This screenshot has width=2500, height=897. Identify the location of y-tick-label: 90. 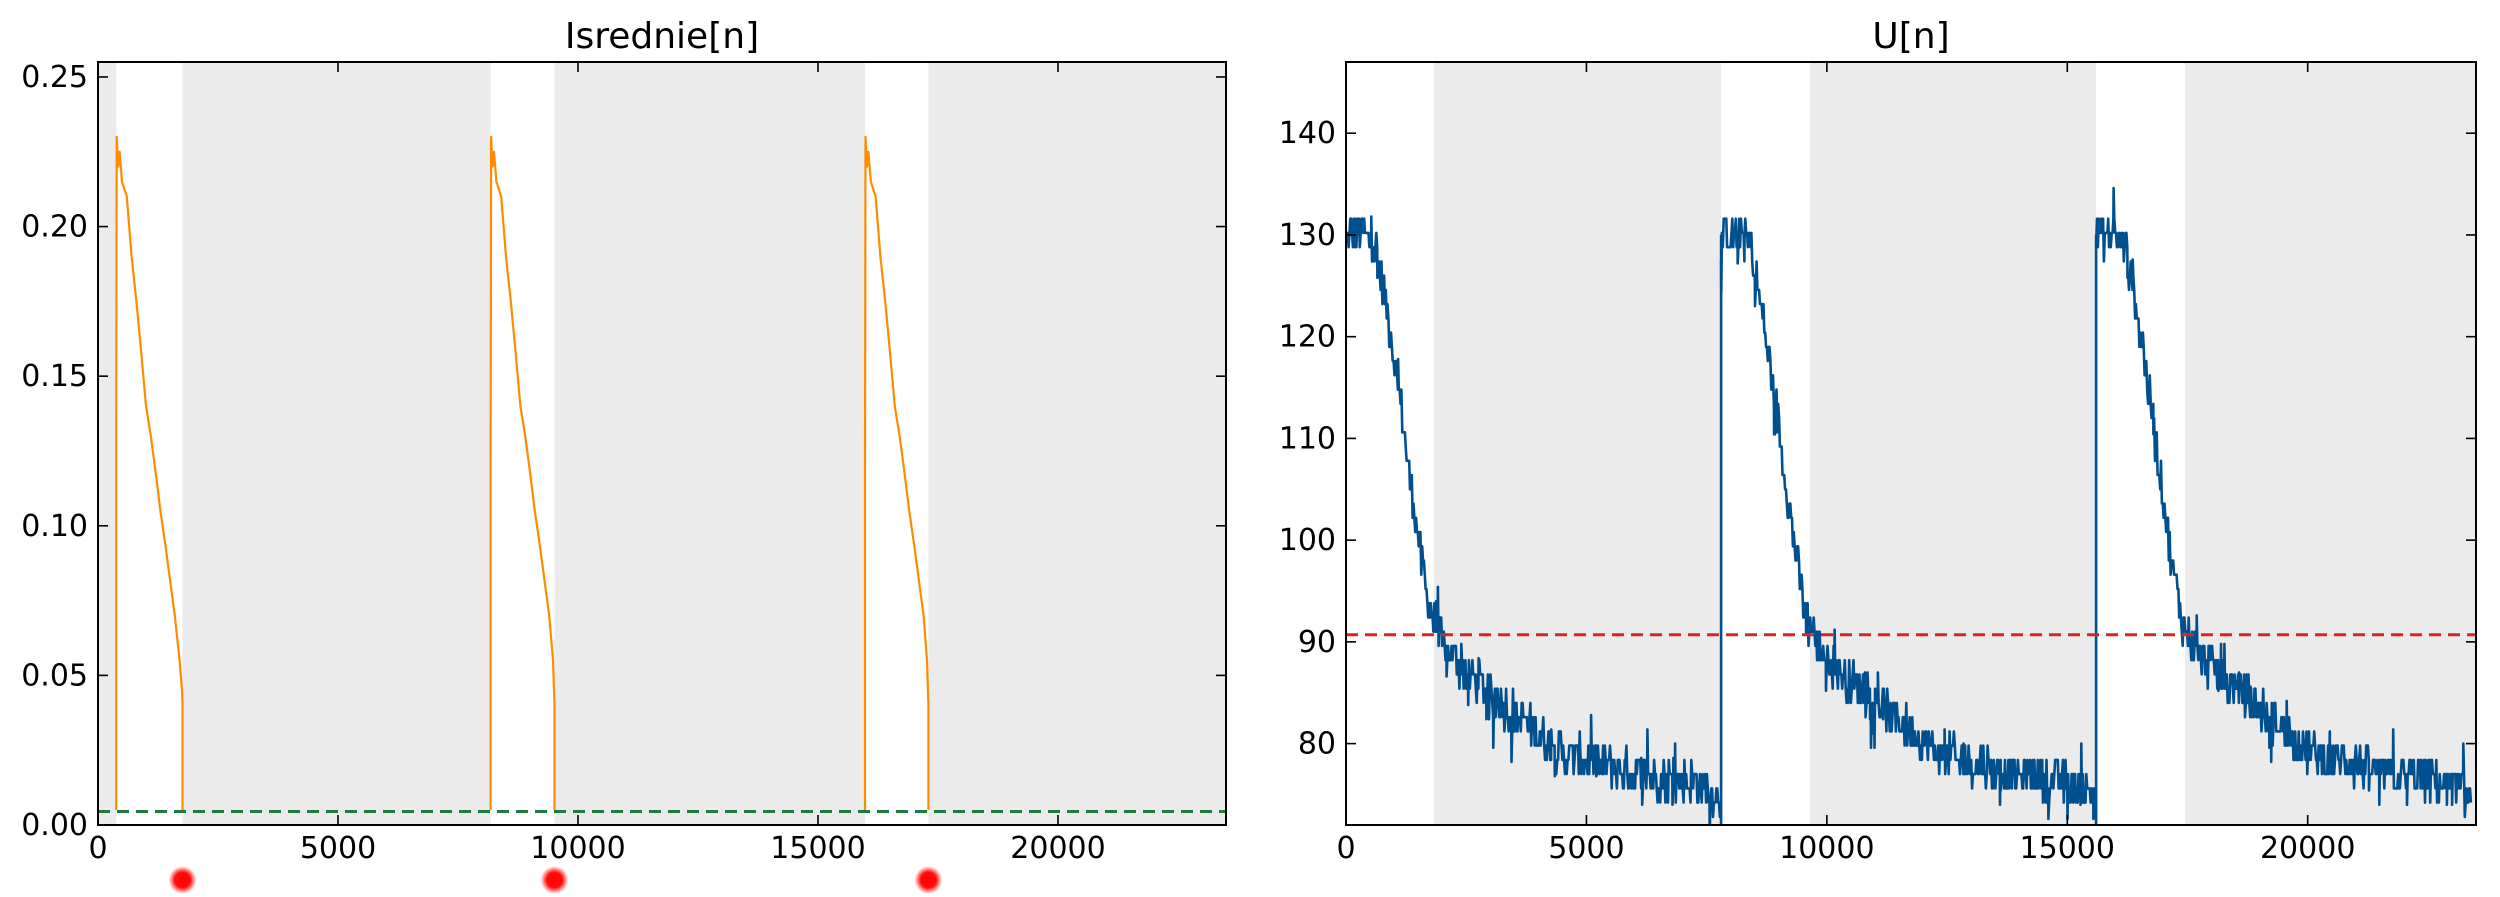
(1317, 642).